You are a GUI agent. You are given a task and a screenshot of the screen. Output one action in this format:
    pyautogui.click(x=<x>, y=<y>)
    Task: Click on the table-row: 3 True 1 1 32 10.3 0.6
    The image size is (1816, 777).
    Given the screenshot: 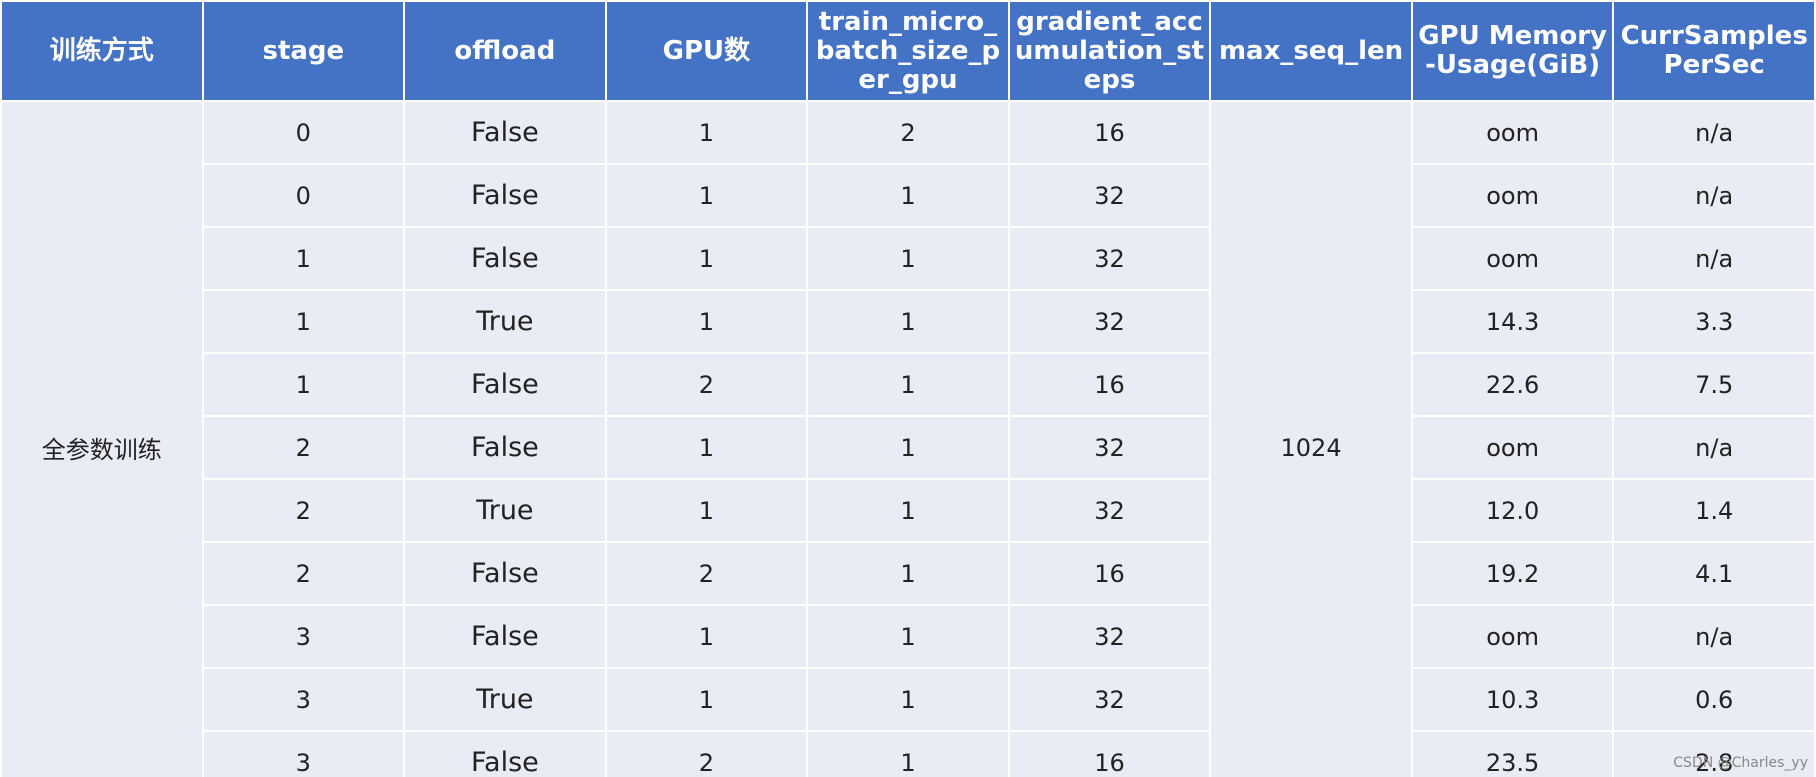 What is the action you would take?
    pyautogui.click(x=908, y=699)
    